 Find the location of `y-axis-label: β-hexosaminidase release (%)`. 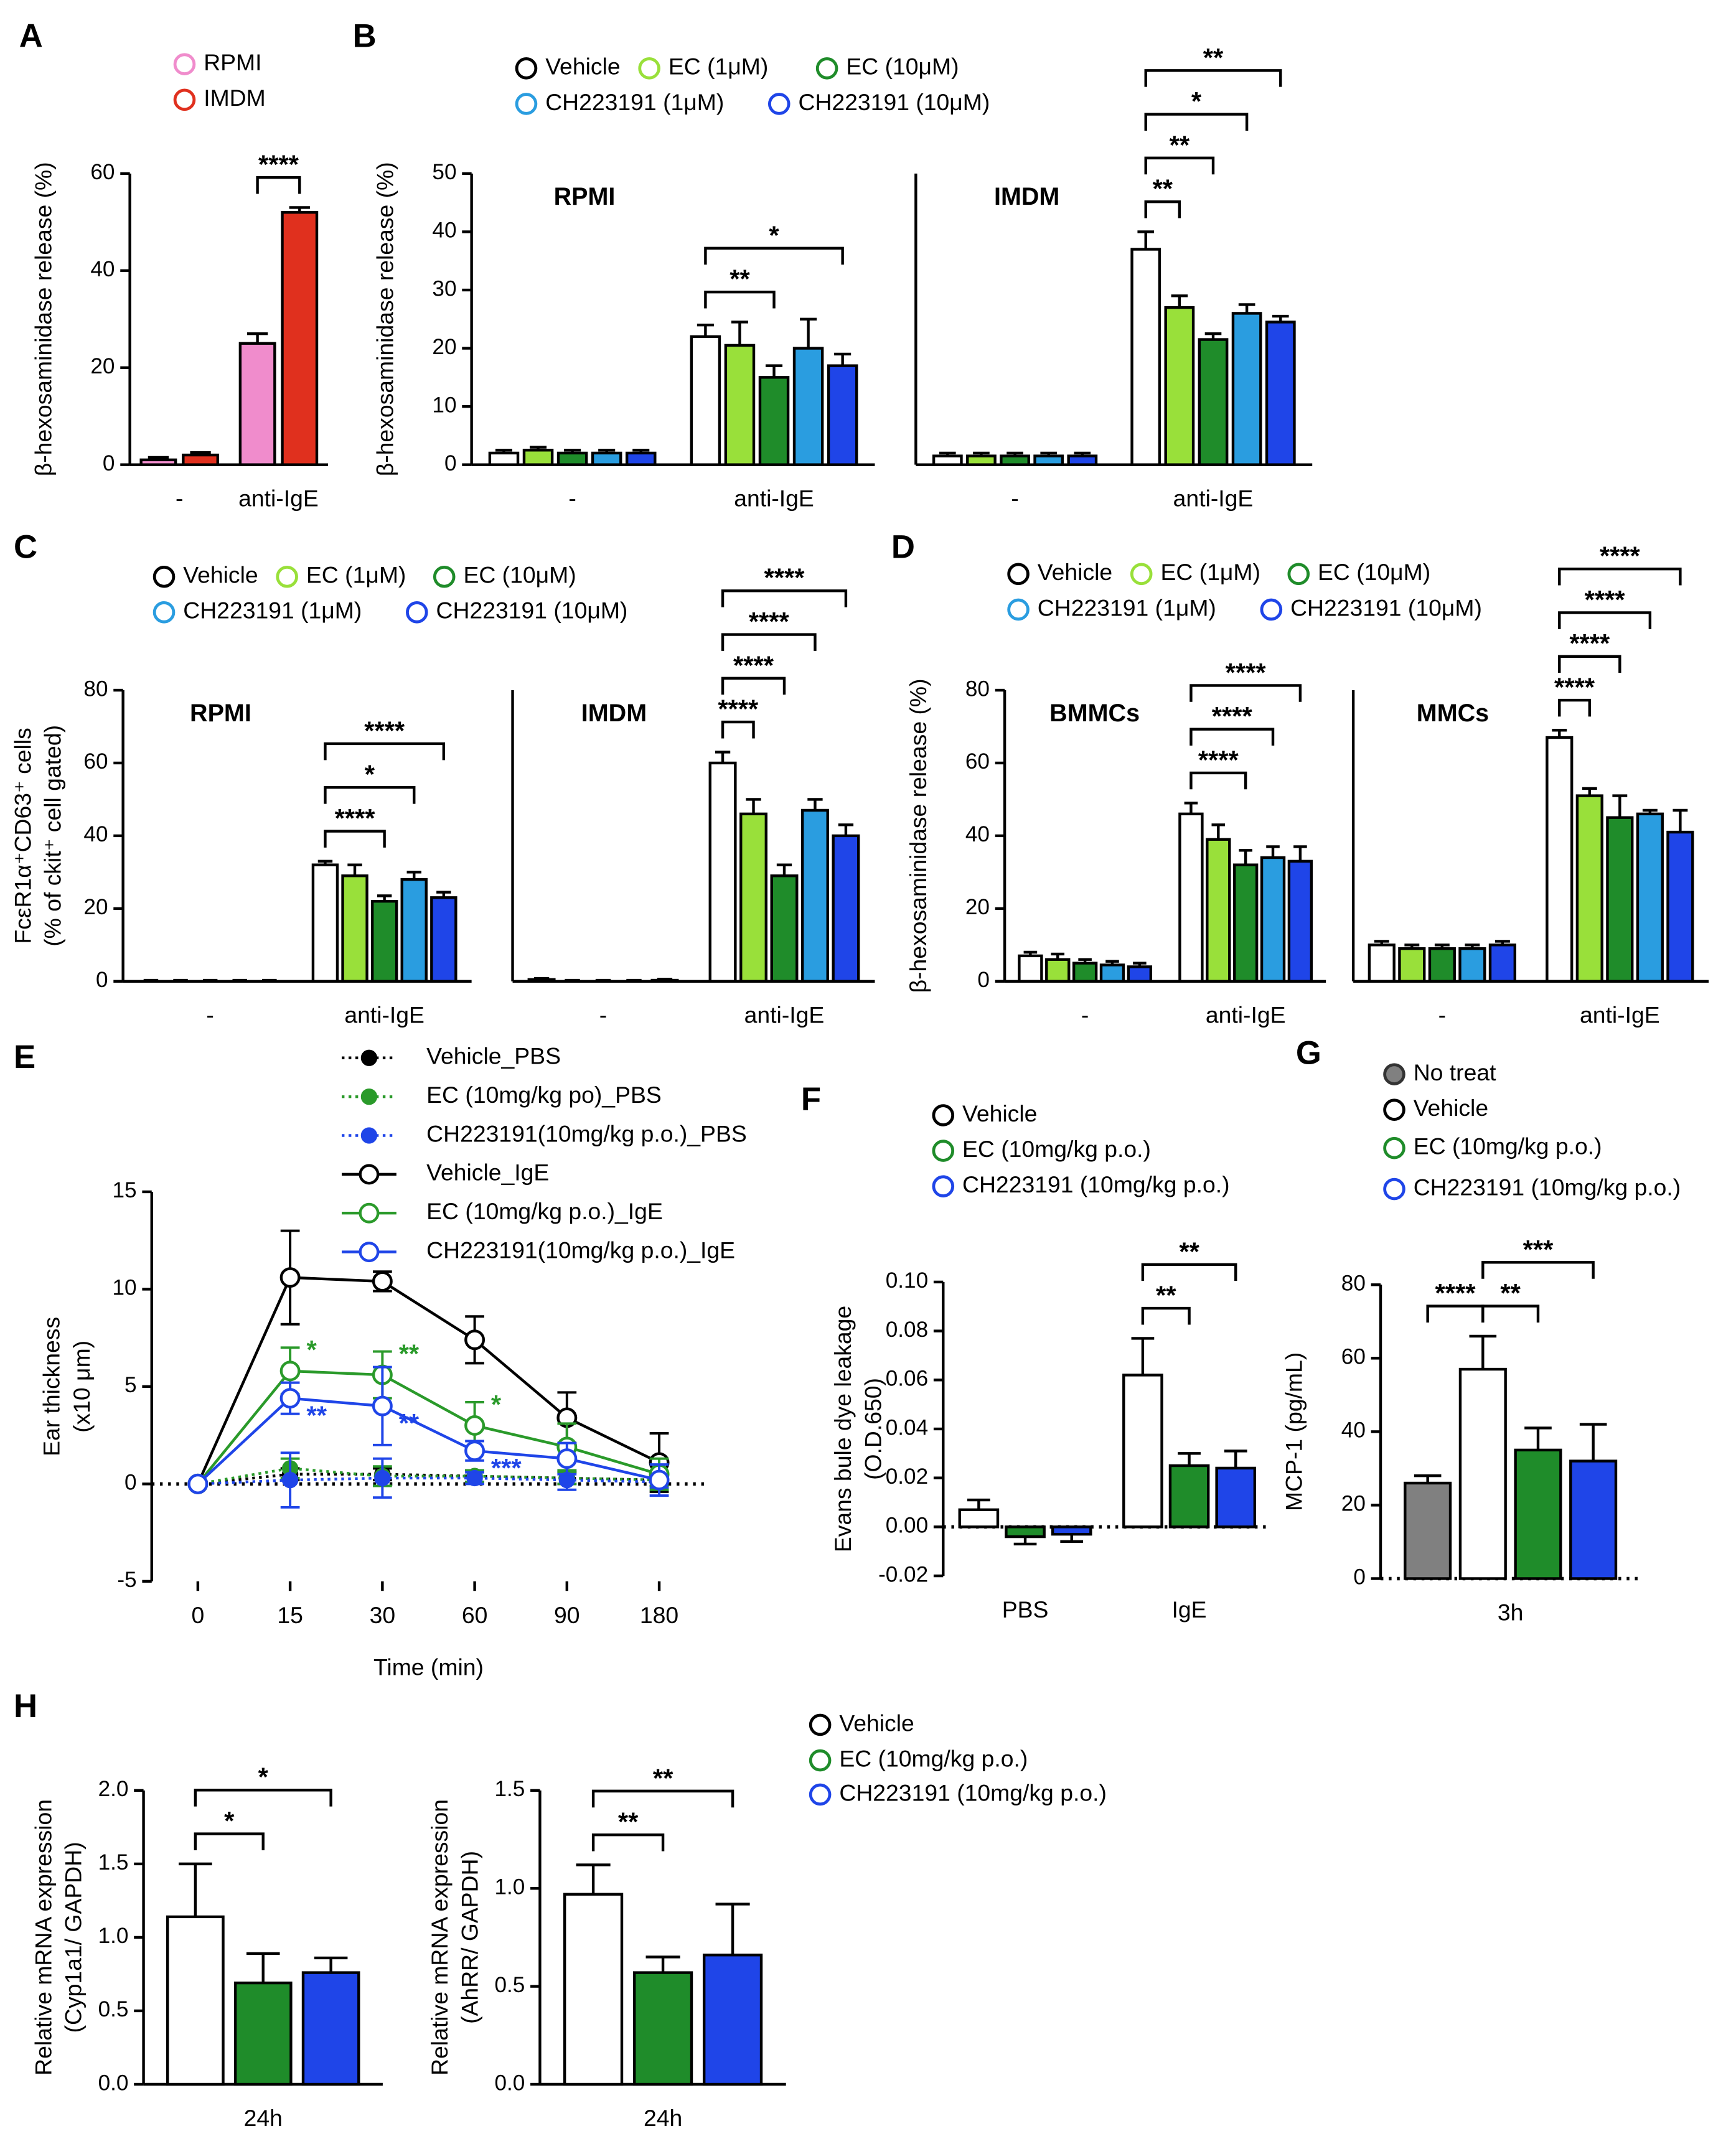

y-axis-label: β-hexosaminidase release (%) is located at coordinates (918, 835).